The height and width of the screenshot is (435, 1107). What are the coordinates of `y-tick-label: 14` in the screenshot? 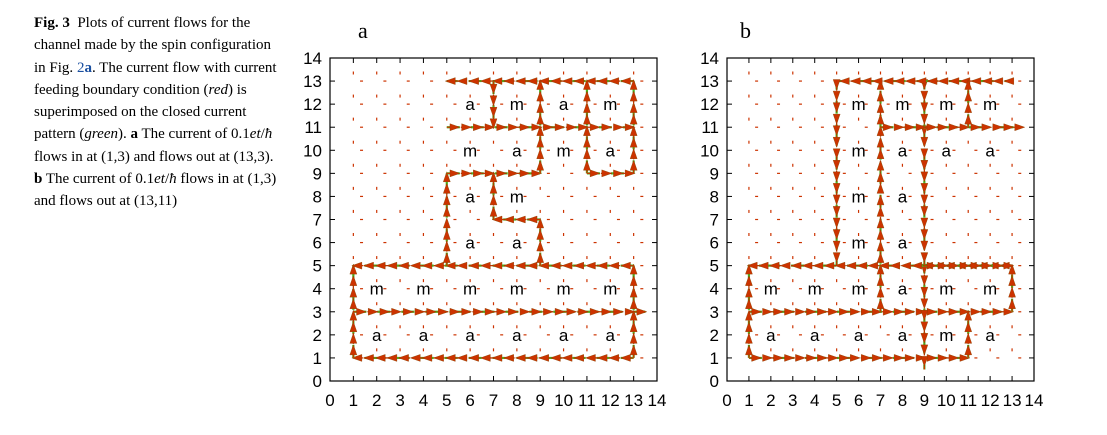 It's located at (709, 58).